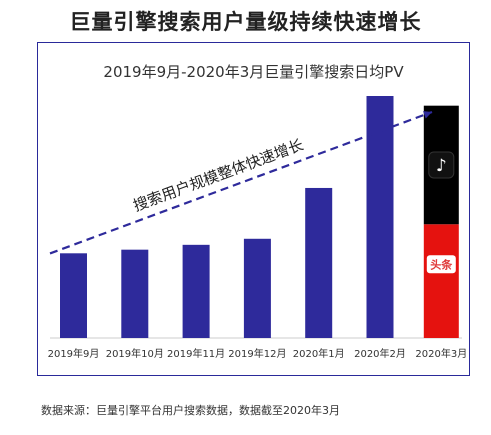 The image size is (491, 435). Describe the element at coordinates (319, 353) in the screenshot. I see `x-tick-label: 2020年1月` at that location.